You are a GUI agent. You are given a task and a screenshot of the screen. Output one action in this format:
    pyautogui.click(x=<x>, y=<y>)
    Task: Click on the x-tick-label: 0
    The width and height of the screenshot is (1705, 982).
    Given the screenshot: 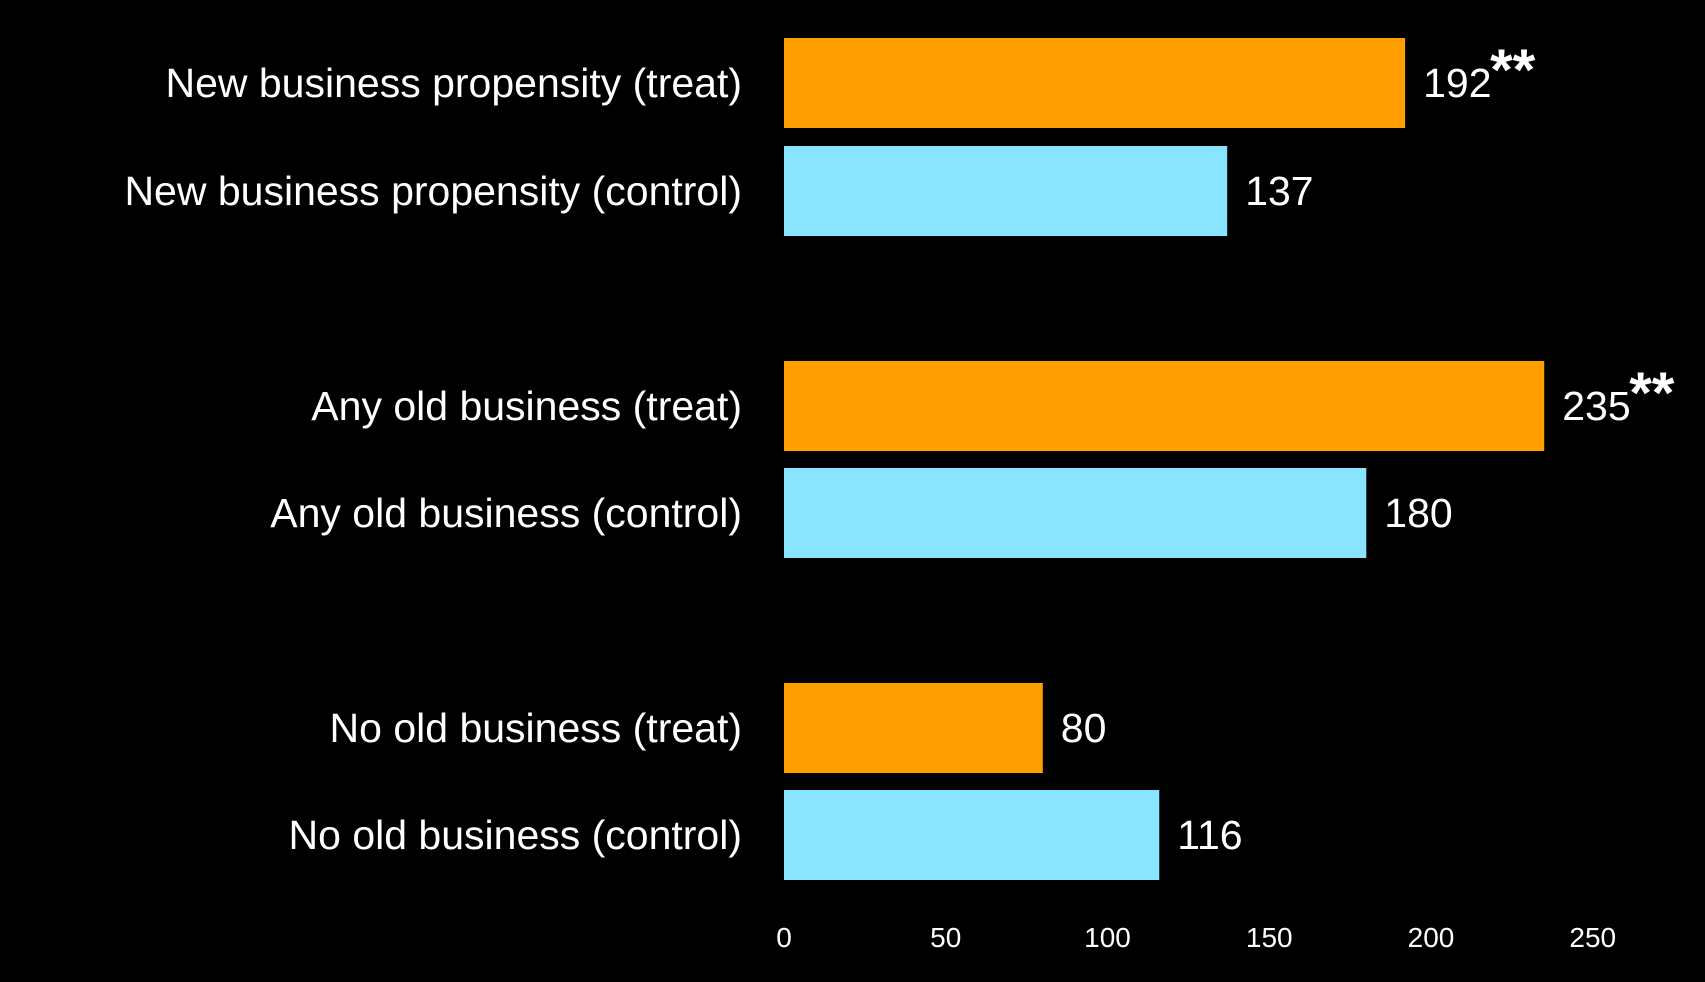 What is the action you would take?
    pyautogui.click(x=784, y=937)
    